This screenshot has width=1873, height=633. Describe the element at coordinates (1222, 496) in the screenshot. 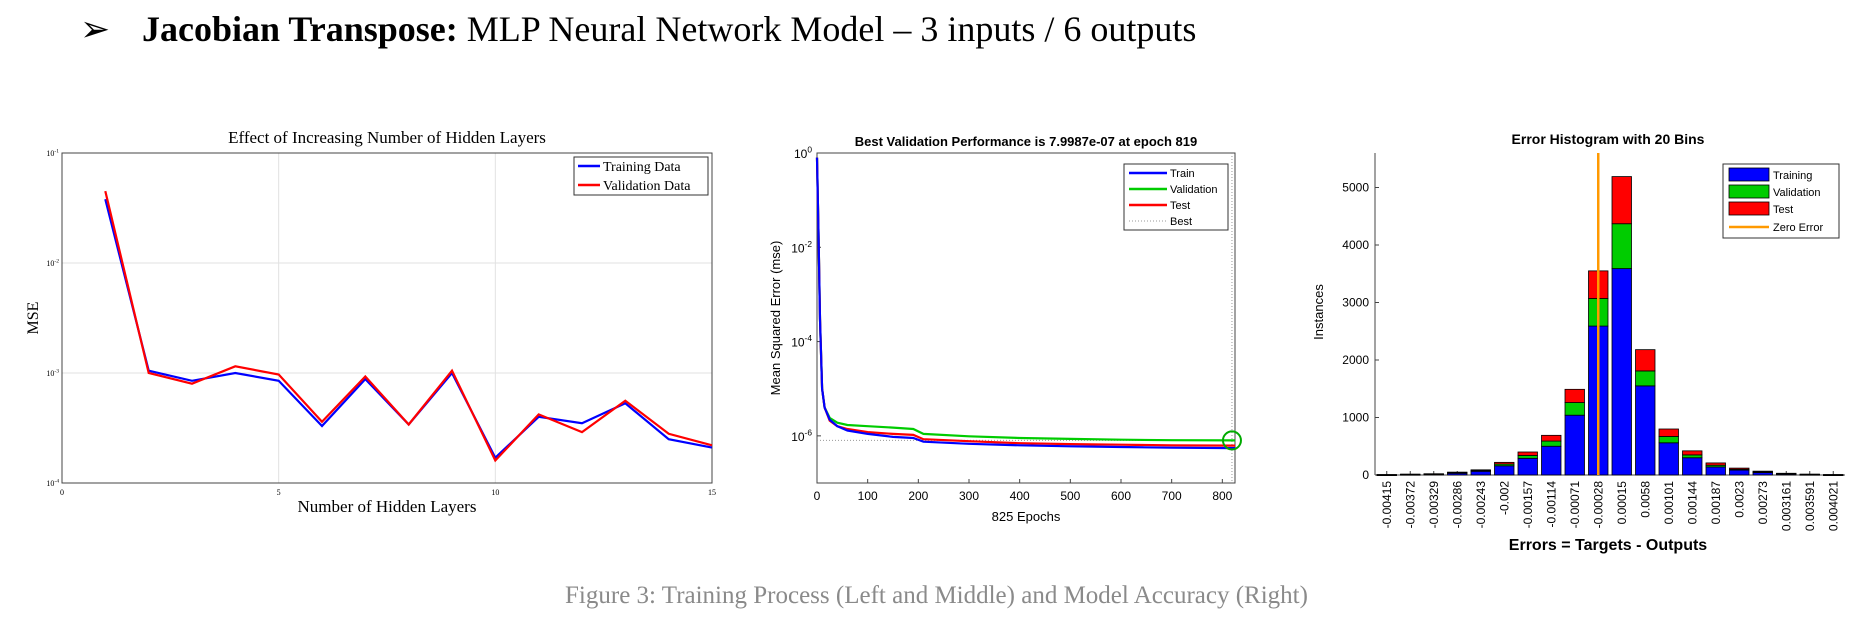

I see `chart2-xtick-label: 800` at that location.